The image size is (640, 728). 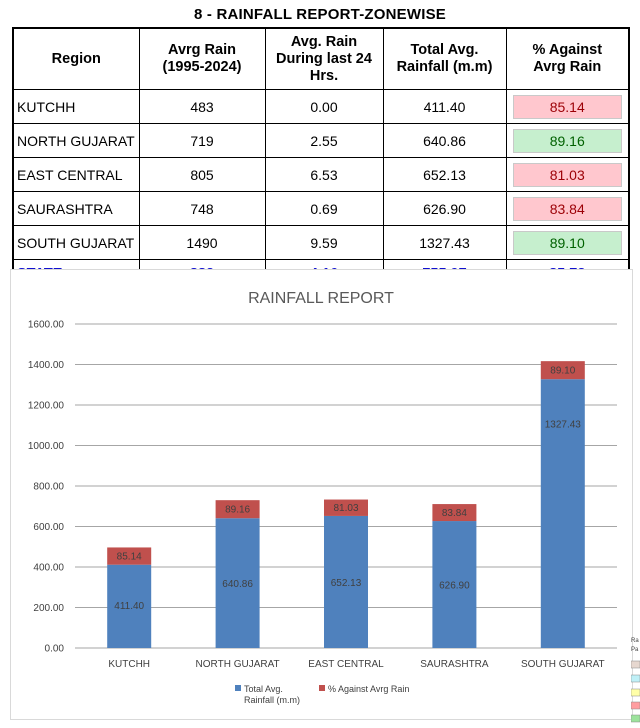 I want to click on y-tick-label: 0.00, so click(x=55, y=649).